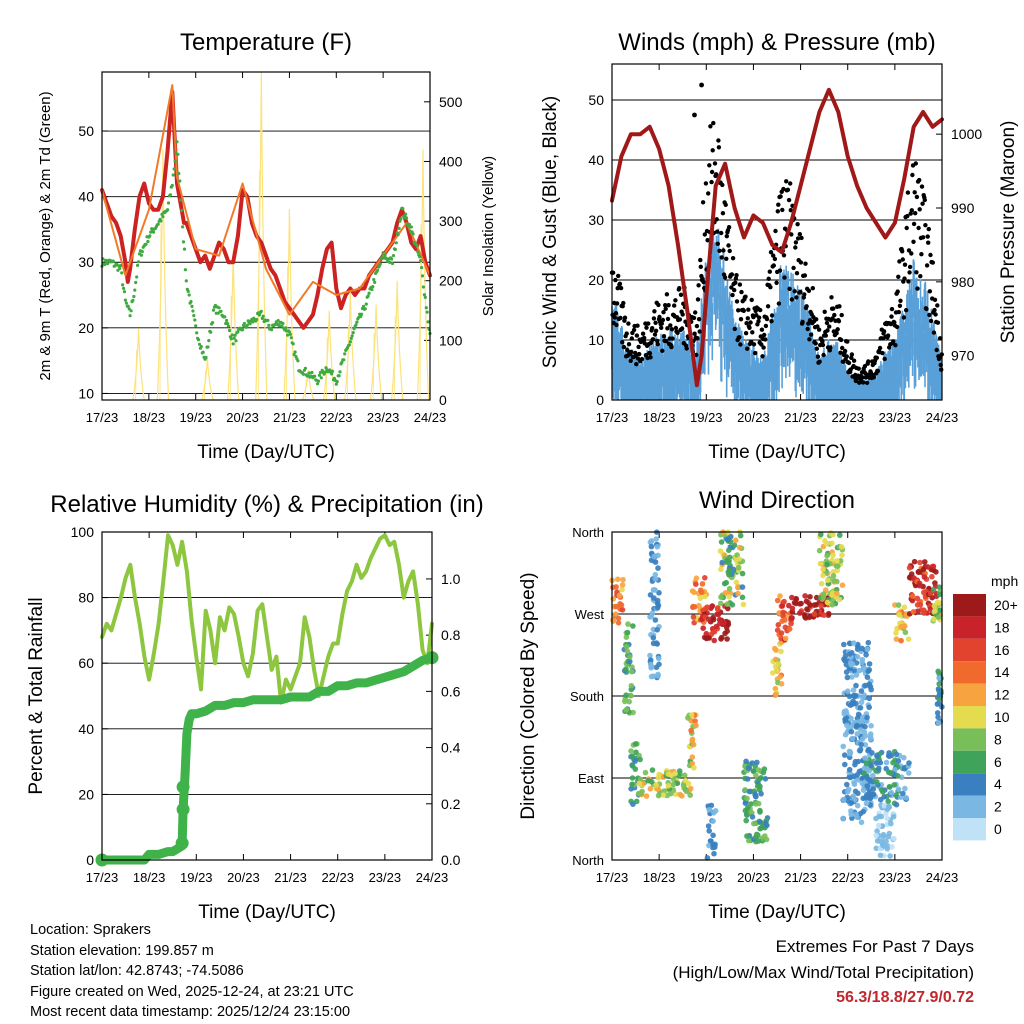  Describe the element at coordinates (451, 691) in the screenshot. I see `y-right-tick-label: 0.6` at that location.